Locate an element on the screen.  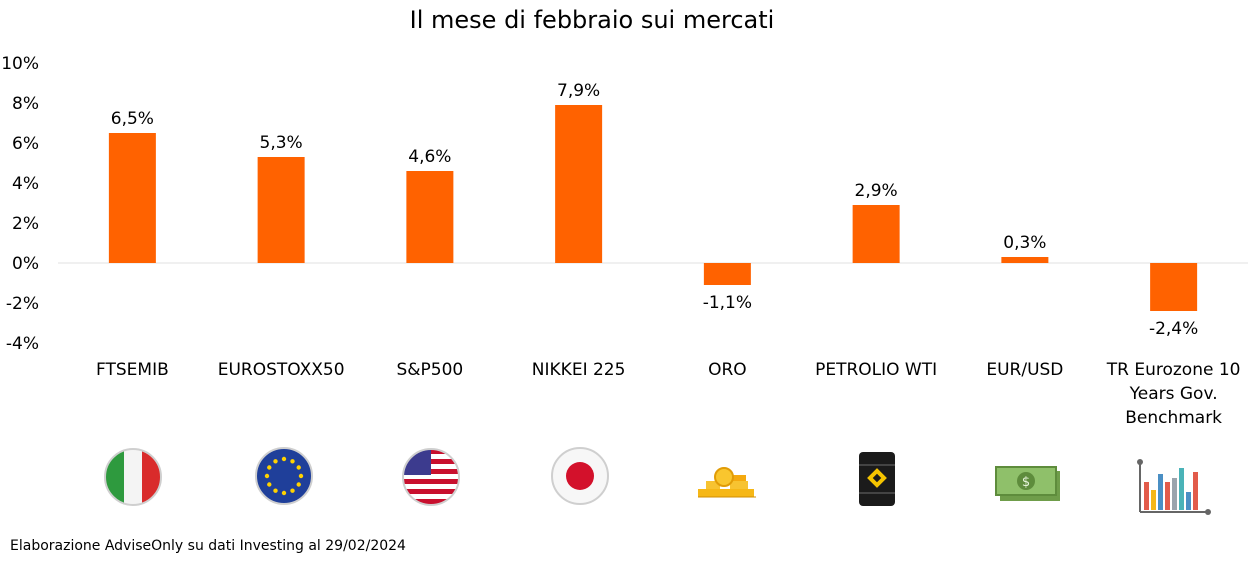
y-tick-label: 0% is located at coordinates (25, 264).